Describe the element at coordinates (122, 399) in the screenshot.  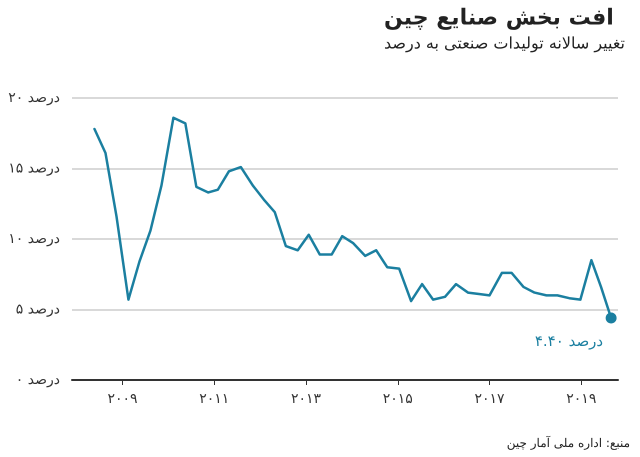
I see `x-tick-label: ۲۰۰۹` at that location.